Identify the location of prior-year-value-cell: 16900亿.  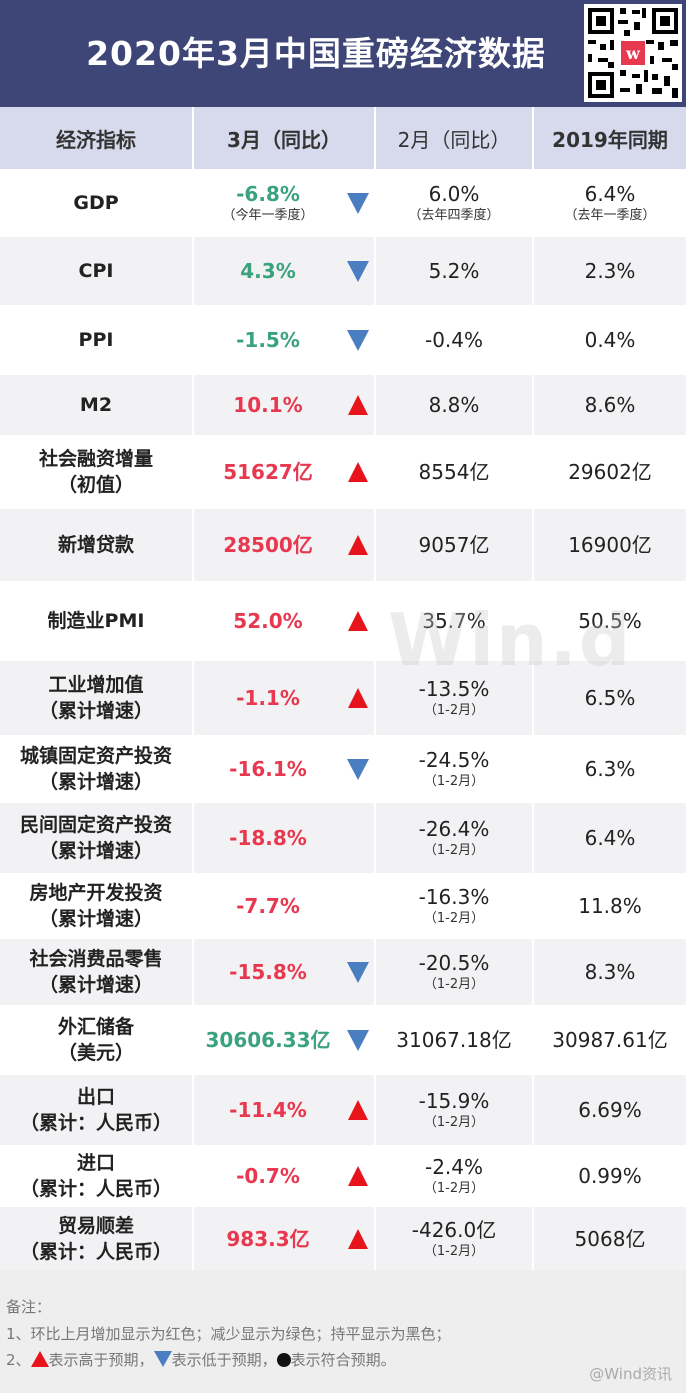
(610, 545).